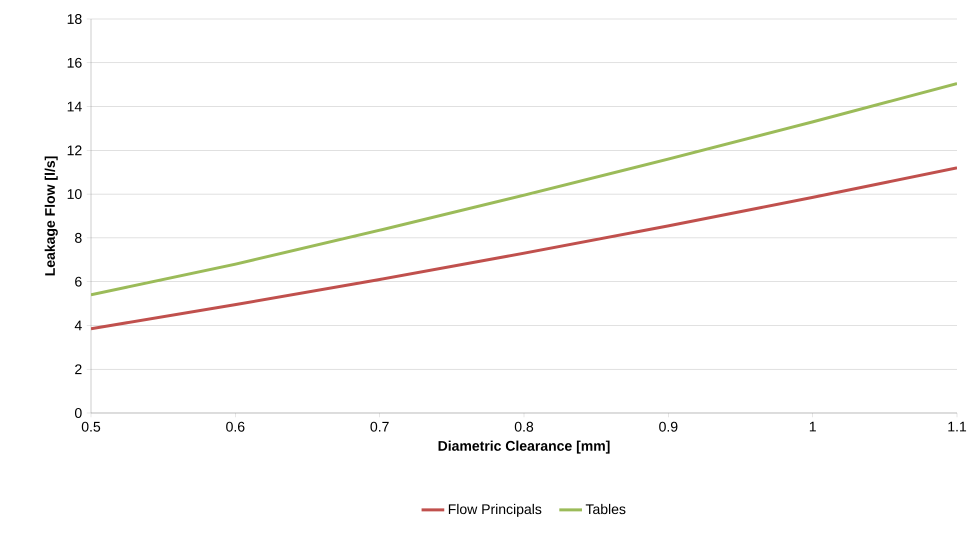 This screenshot has width=976, height=540. Describe the element at coordinates (235, 427) in the screenshot. I see `x-tick-label: 0.6` at that location.